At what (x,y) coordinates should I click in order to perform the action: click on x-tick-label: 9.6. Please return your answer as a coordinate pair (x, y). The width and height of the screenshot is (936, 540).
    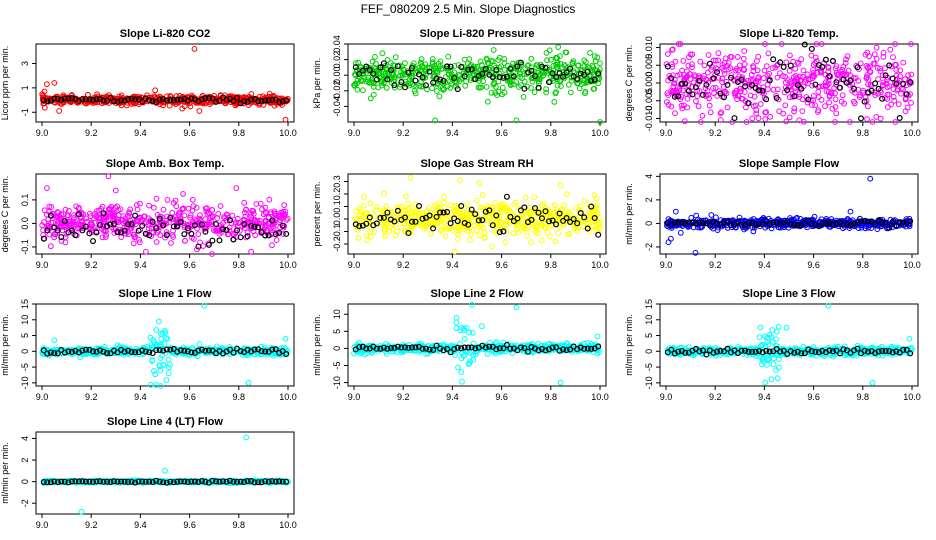
    Looking at the image, I should click on (813, 397).